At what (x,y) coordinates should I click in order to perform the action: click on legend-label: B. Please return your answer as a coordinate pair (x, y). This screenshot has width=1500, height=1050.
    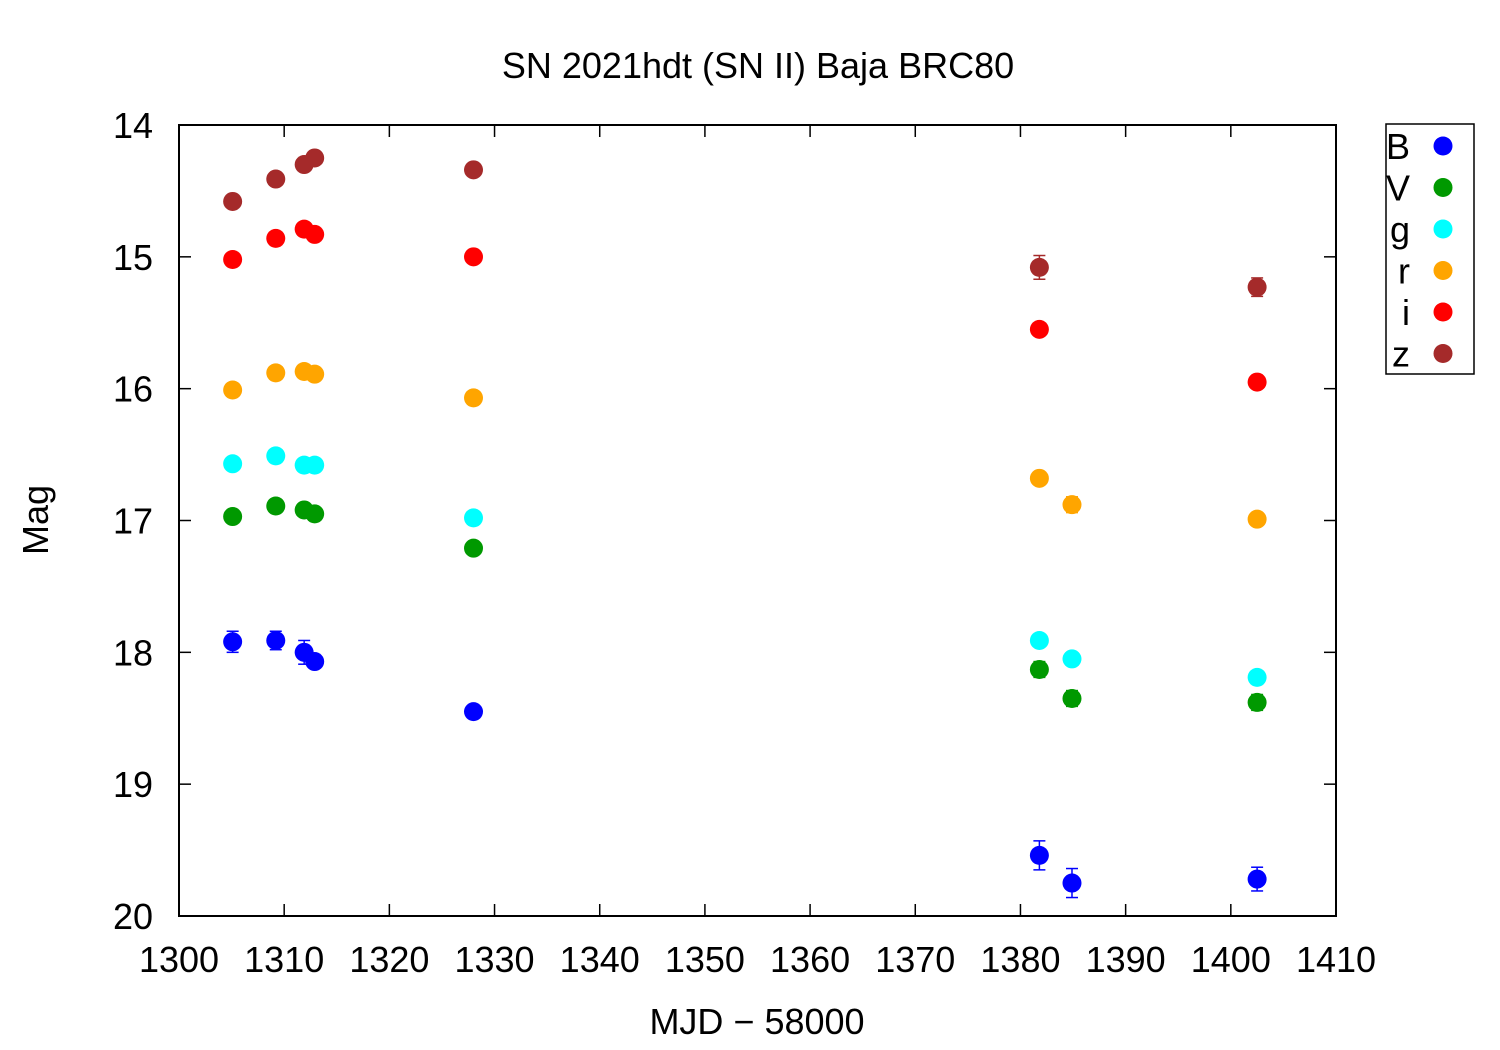
    Looking at the image, I should click on (1398, 146).